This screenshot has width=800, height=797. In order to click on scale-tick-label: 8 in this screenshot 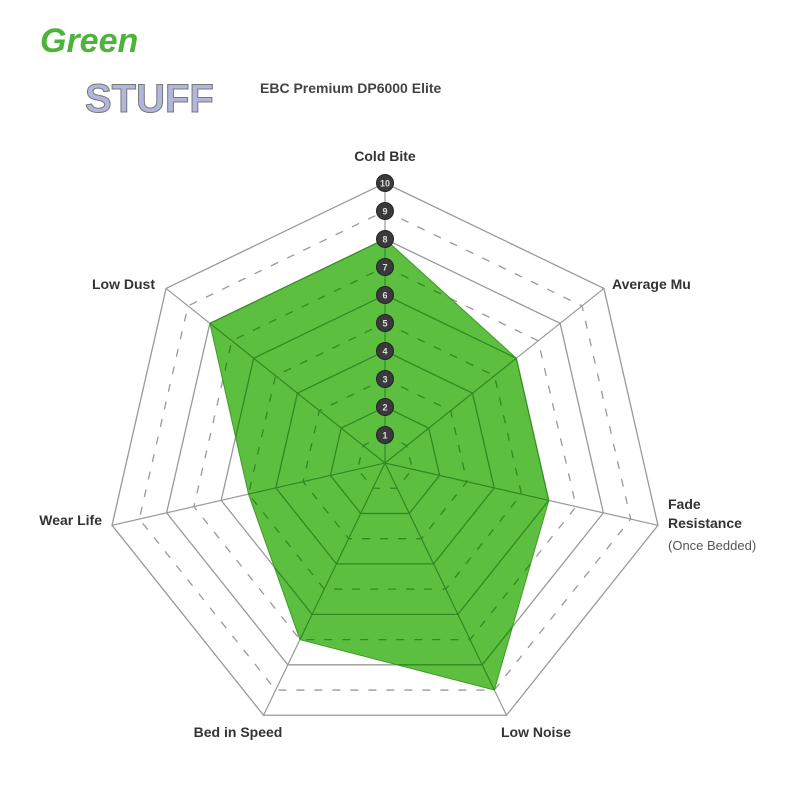, I will do `click(384, 240)`.